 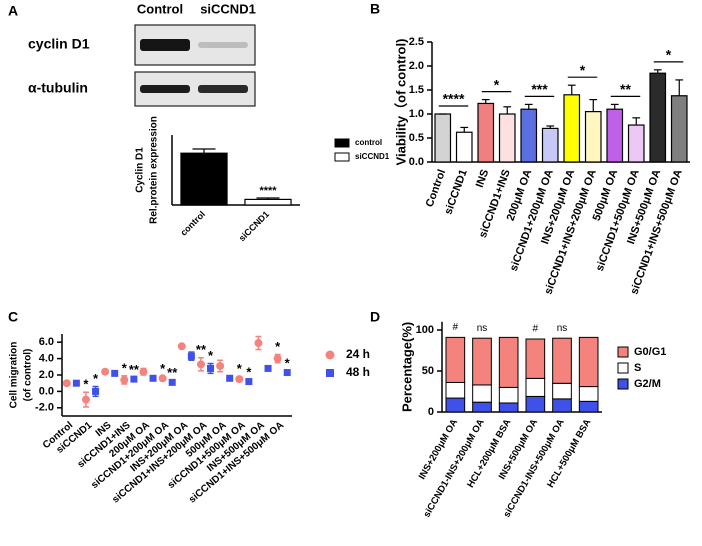 I want to click on y-tick-label: 4.0, so click(x=46, y=359).